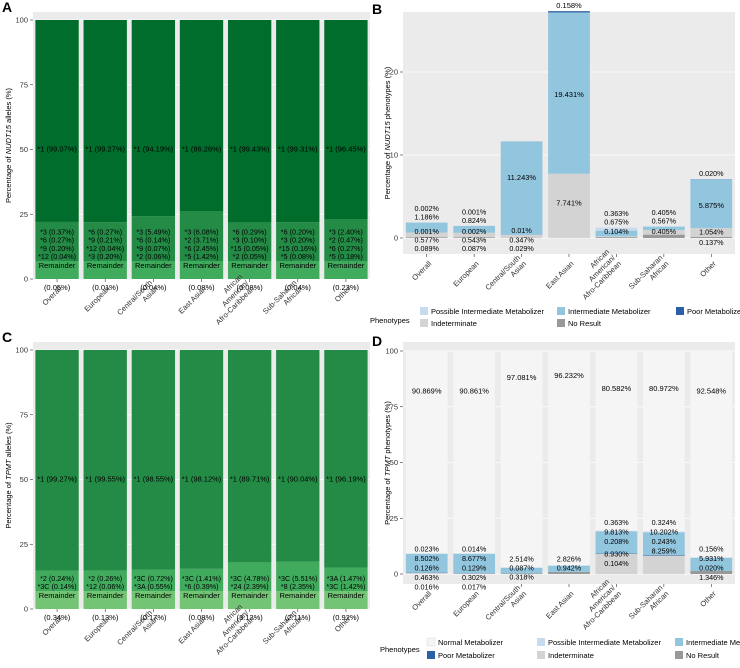  Describe the element at coordinates (474, 558) in the screenshot. I see `data-label: 8.677%` at that location.